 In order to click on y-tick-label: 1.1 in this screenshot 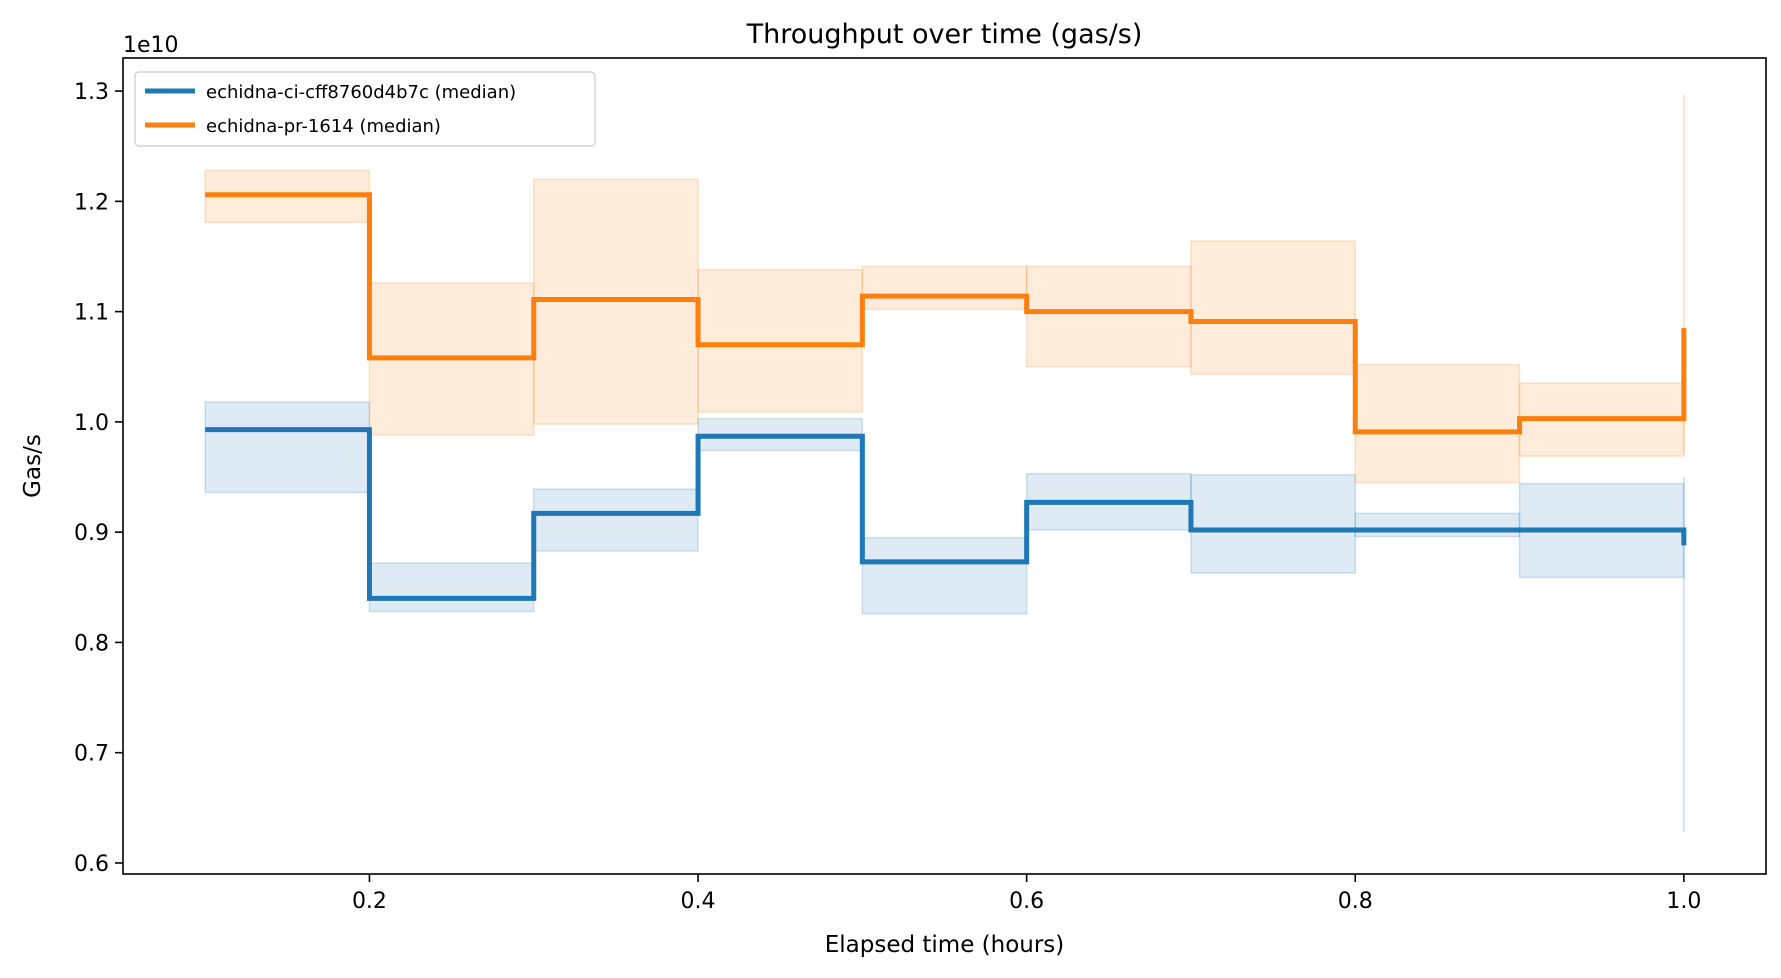, I will do `click(91, 313)`.